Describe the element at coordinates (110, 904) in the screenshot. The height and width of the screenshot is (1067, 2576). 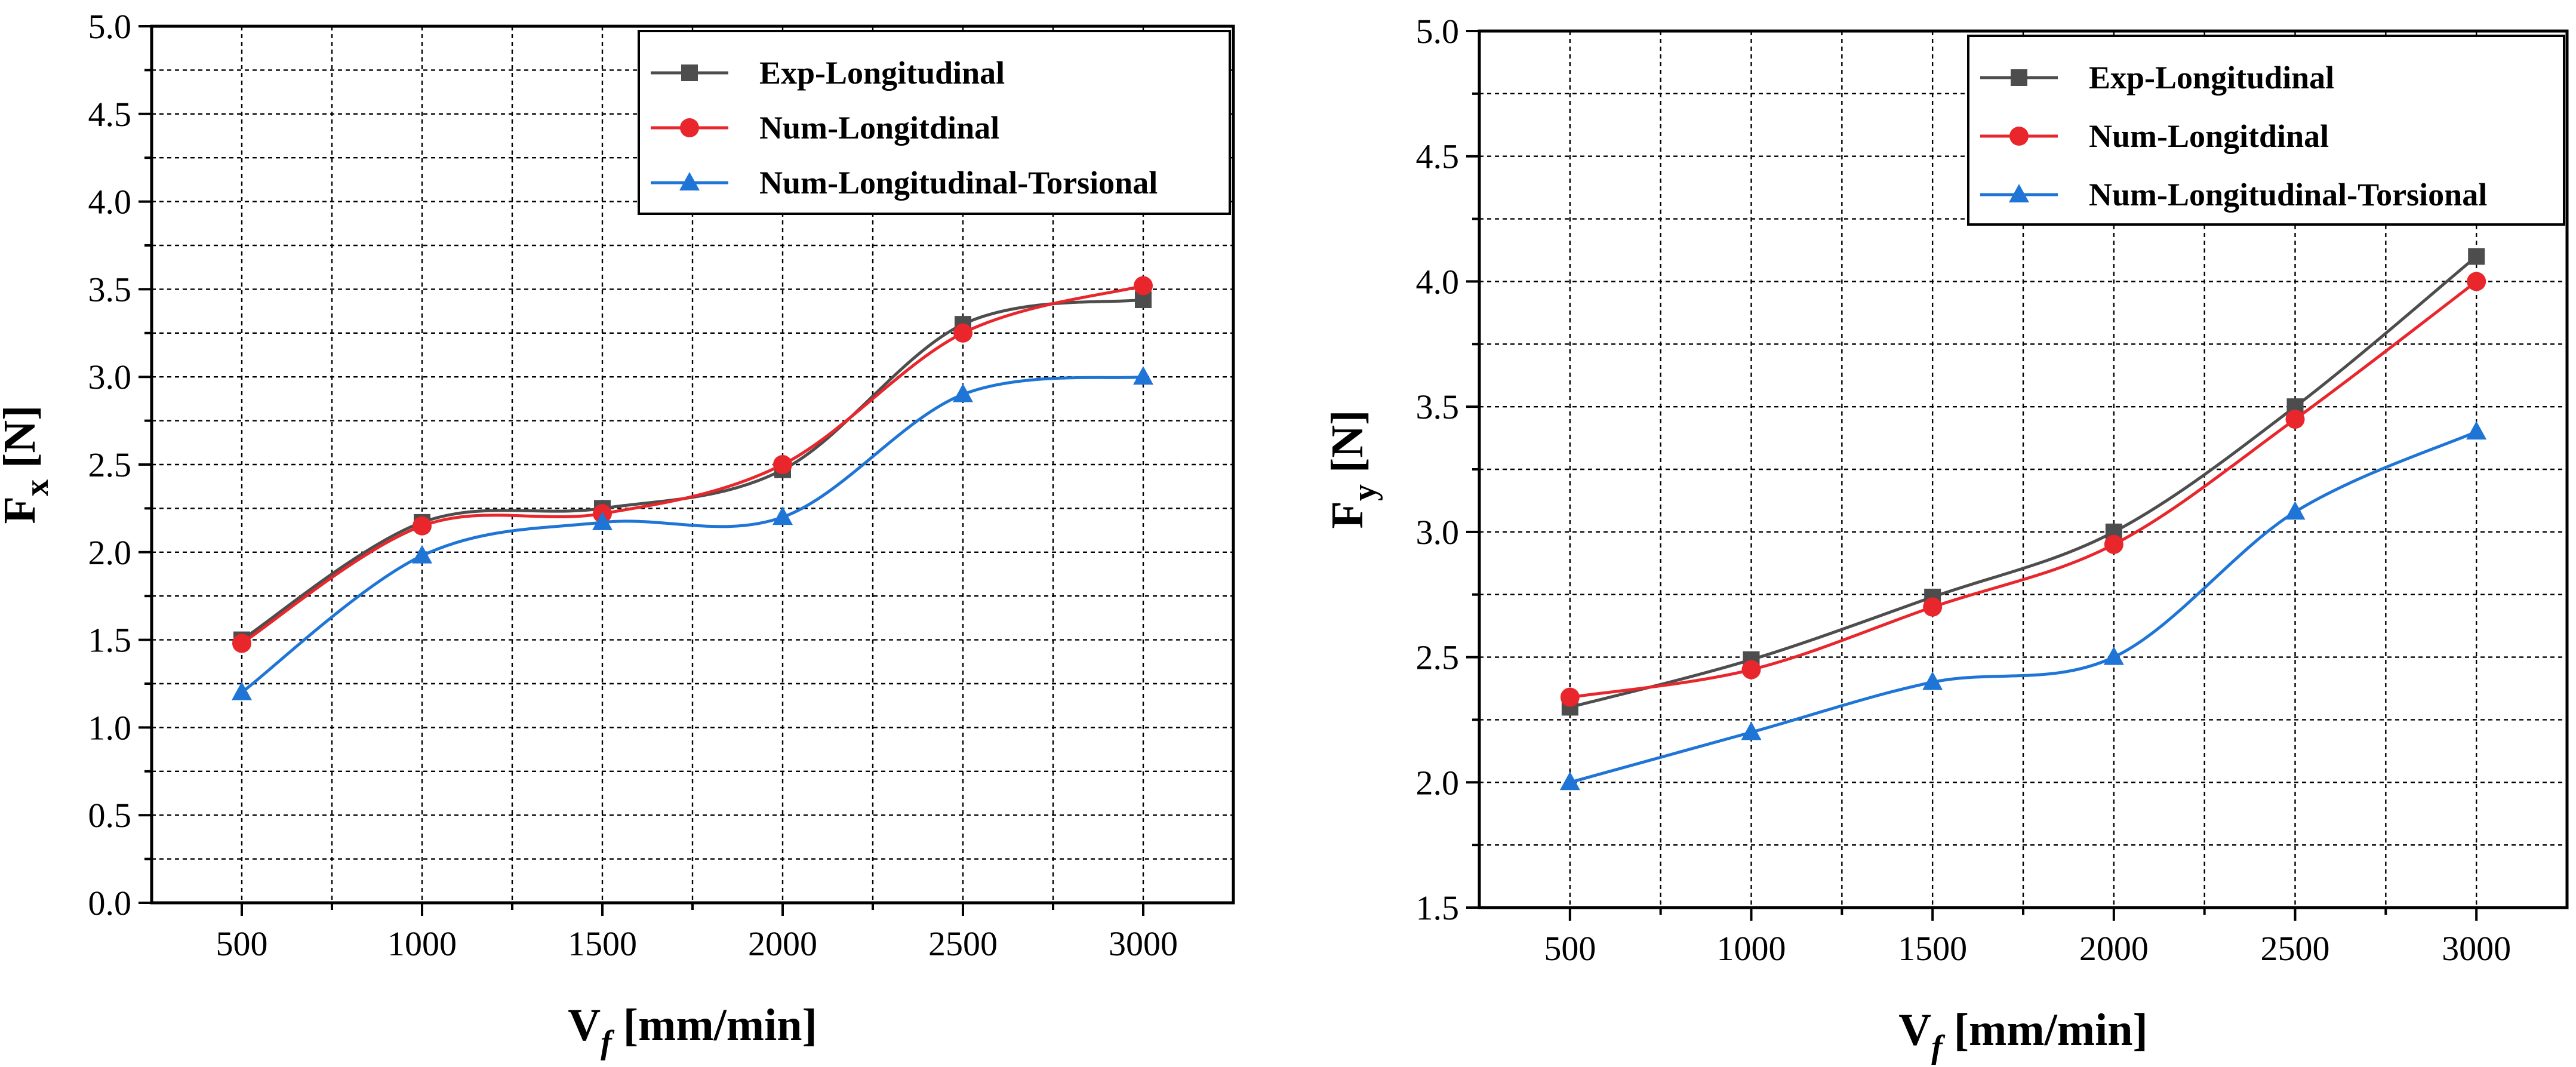
I see `y-tick-label: 0.0` at that location.